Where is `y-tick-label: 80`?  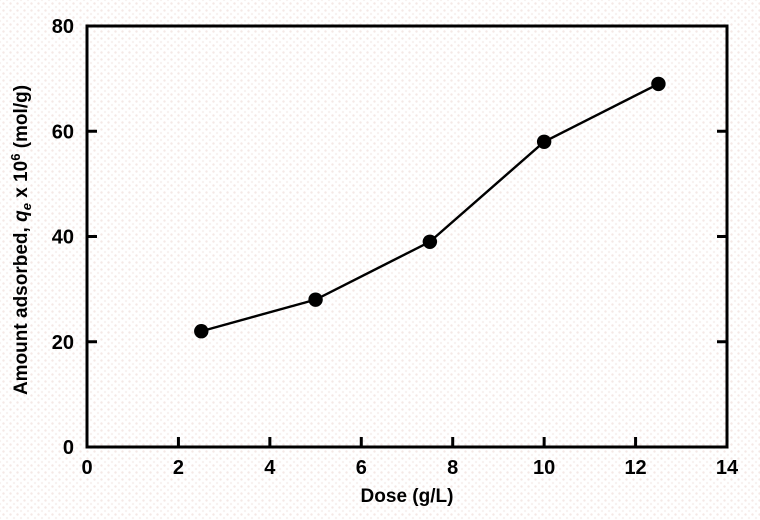 y-tick-label: 80 is located at coordinates (63, 27).